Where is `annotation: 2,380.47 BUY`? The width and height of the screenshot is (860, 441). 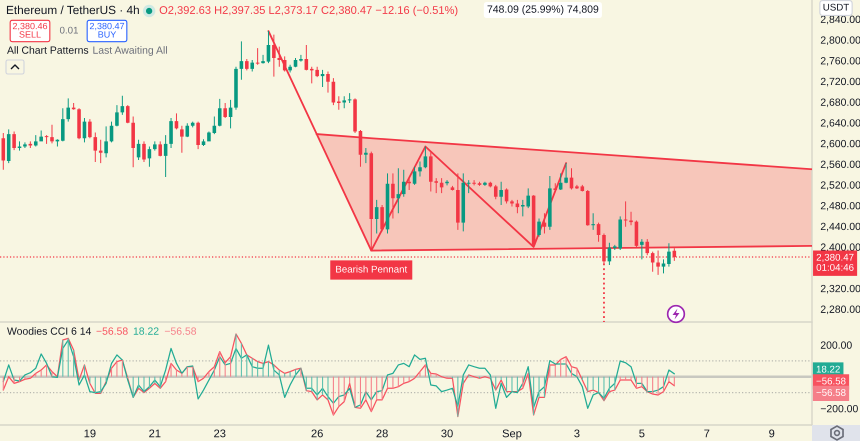
annotation: 2,380.47 BUY is located at coordinates (107, 30).